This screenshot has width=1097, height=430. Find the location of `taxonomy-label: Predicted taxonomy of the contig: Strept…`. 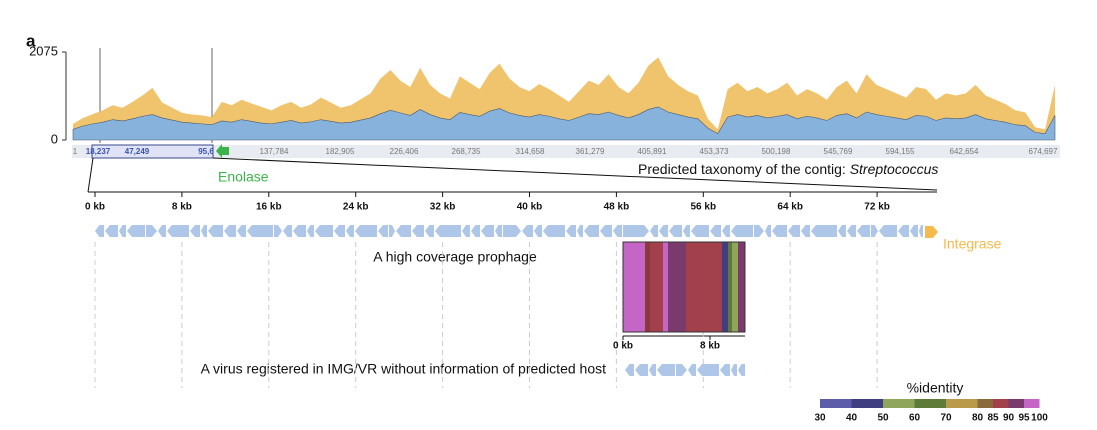

taxonomy-label: Predicted taxonomy of the contig: Strept… is located at coordinates (788, 169).